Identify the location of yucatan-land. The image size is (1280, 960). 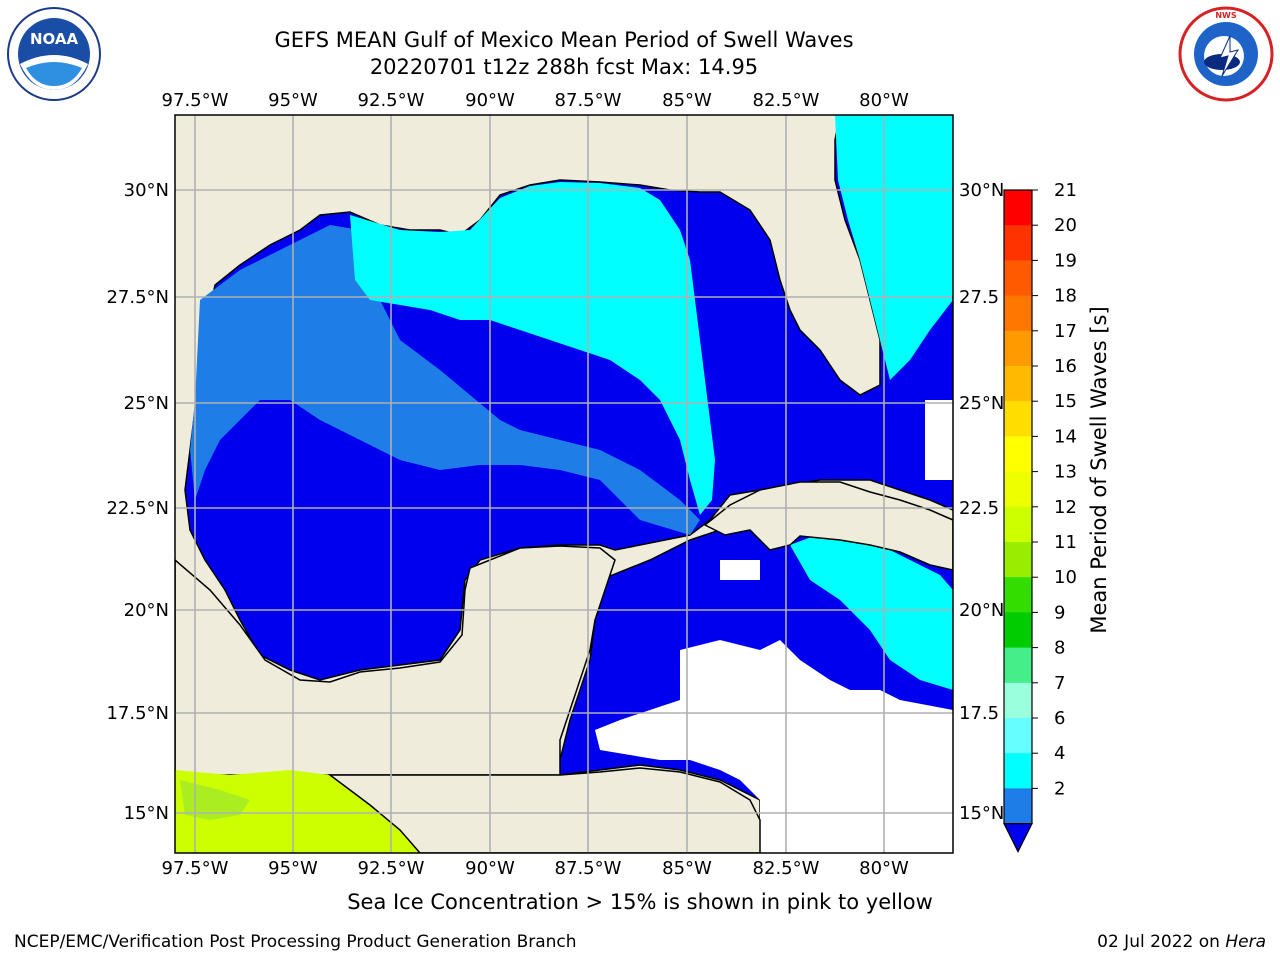
(395, 699).